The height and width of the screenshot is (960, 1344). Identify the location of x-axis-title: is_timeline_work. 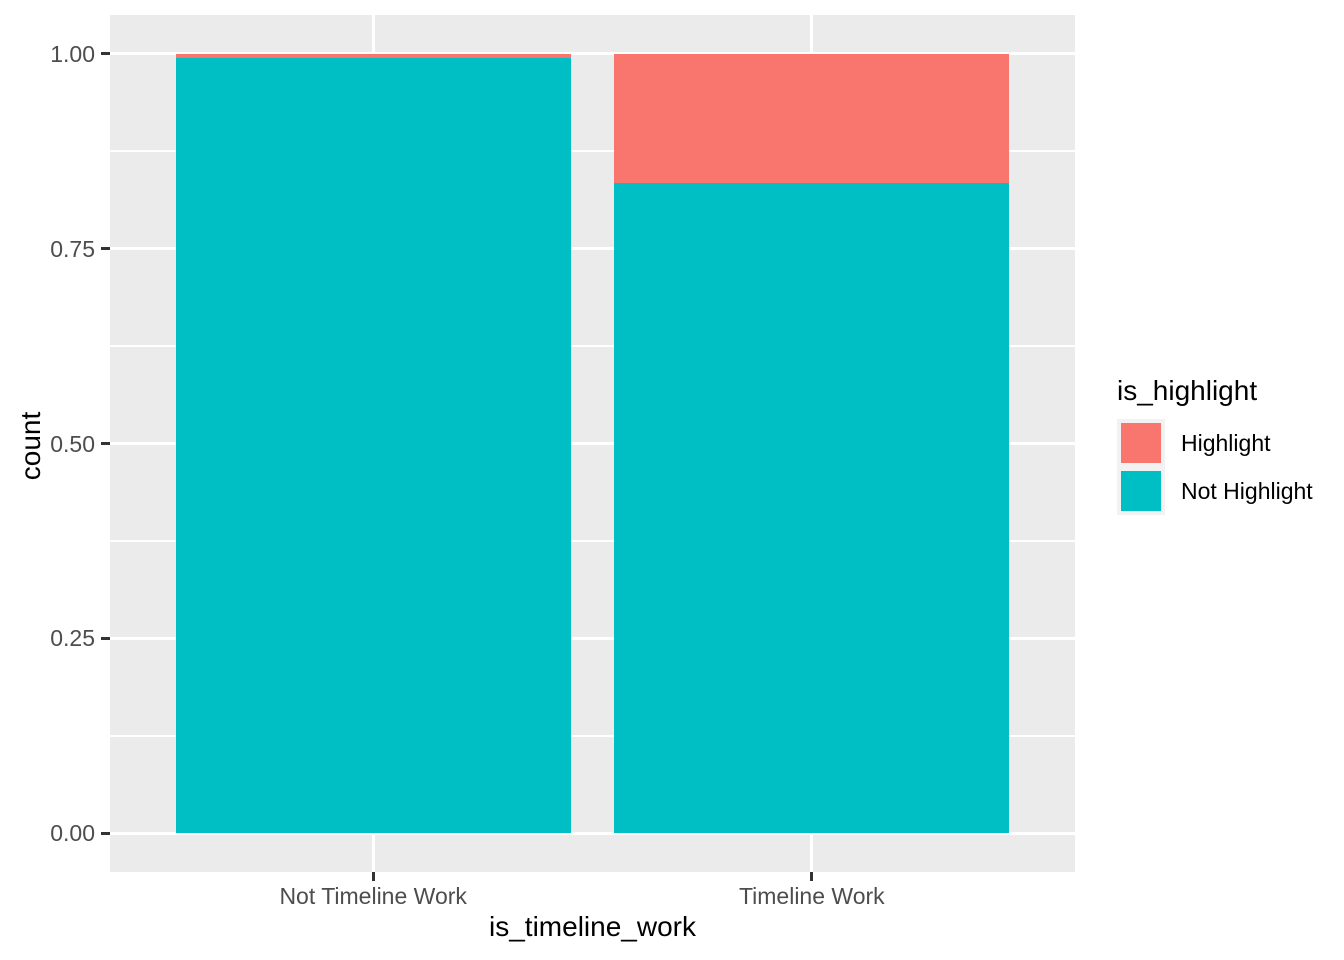
(592, 926).